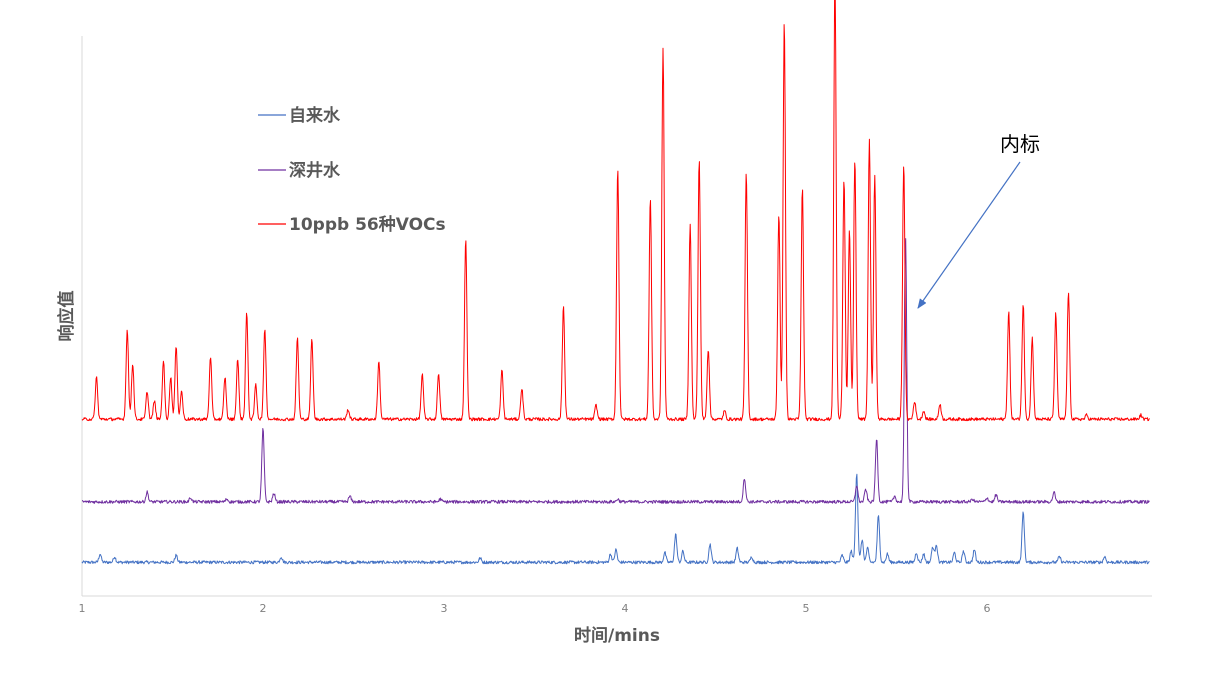  I want to click on legend: 自来水 深井水 10ppb 56种VOCs, so click(352, 170).